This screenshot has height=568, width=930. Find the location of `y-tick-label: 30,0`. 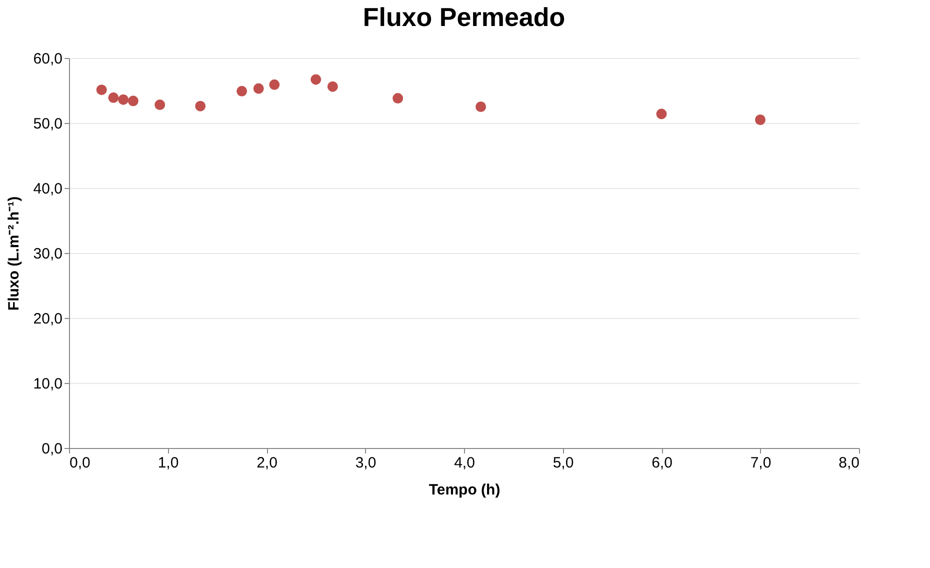

y-tick-label: 30,0 is located at coordinates (47, 254).